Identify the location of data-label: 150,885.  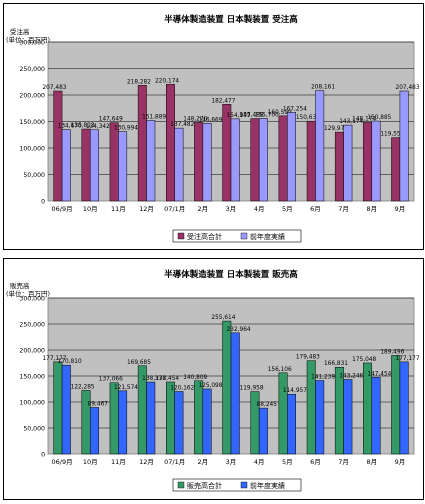
(379, 118).